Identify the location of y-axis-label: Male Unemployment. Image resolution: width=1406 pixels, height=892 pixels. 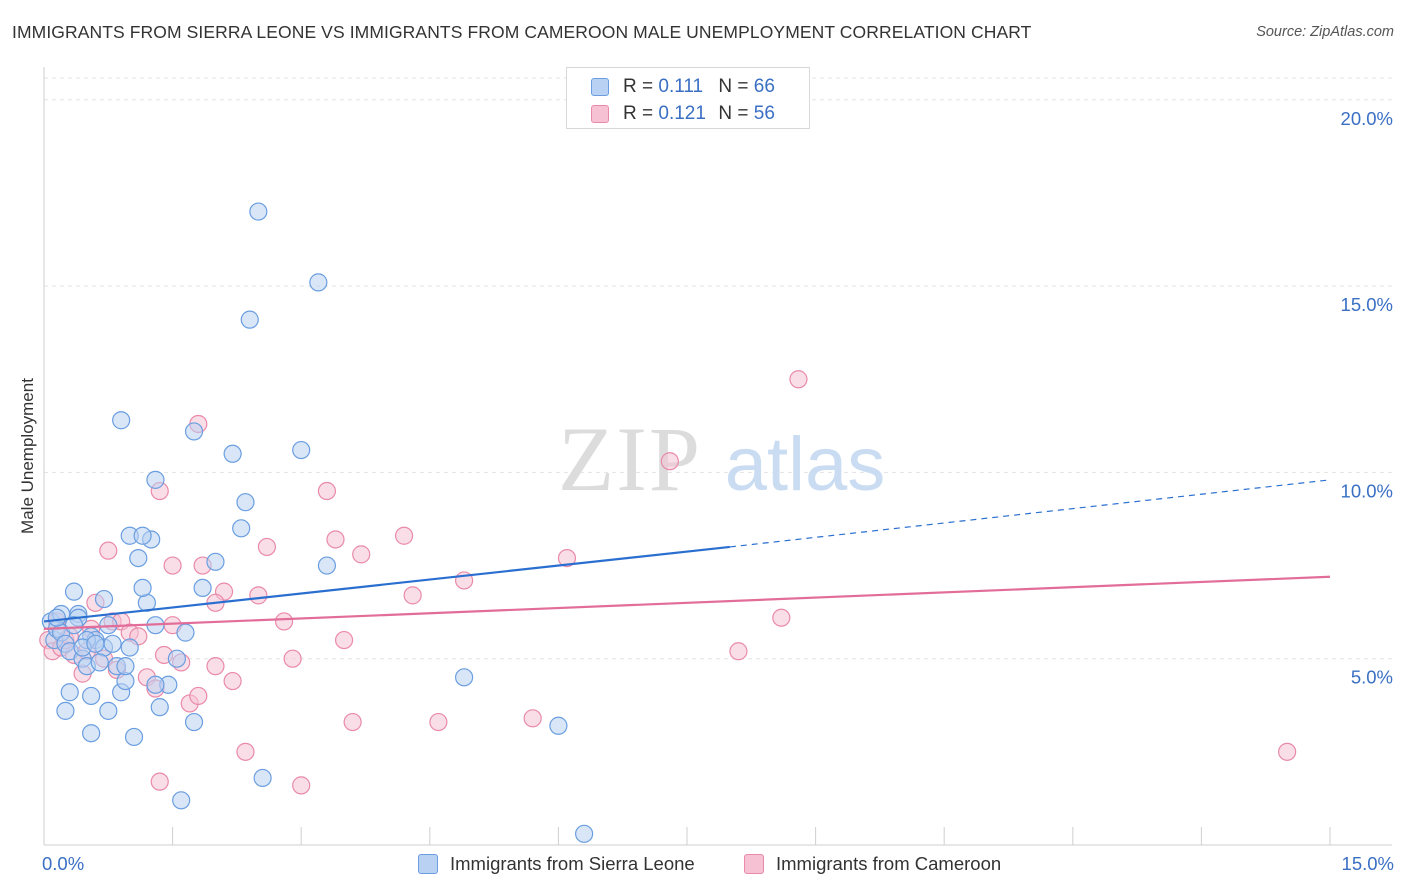
(27, 456).